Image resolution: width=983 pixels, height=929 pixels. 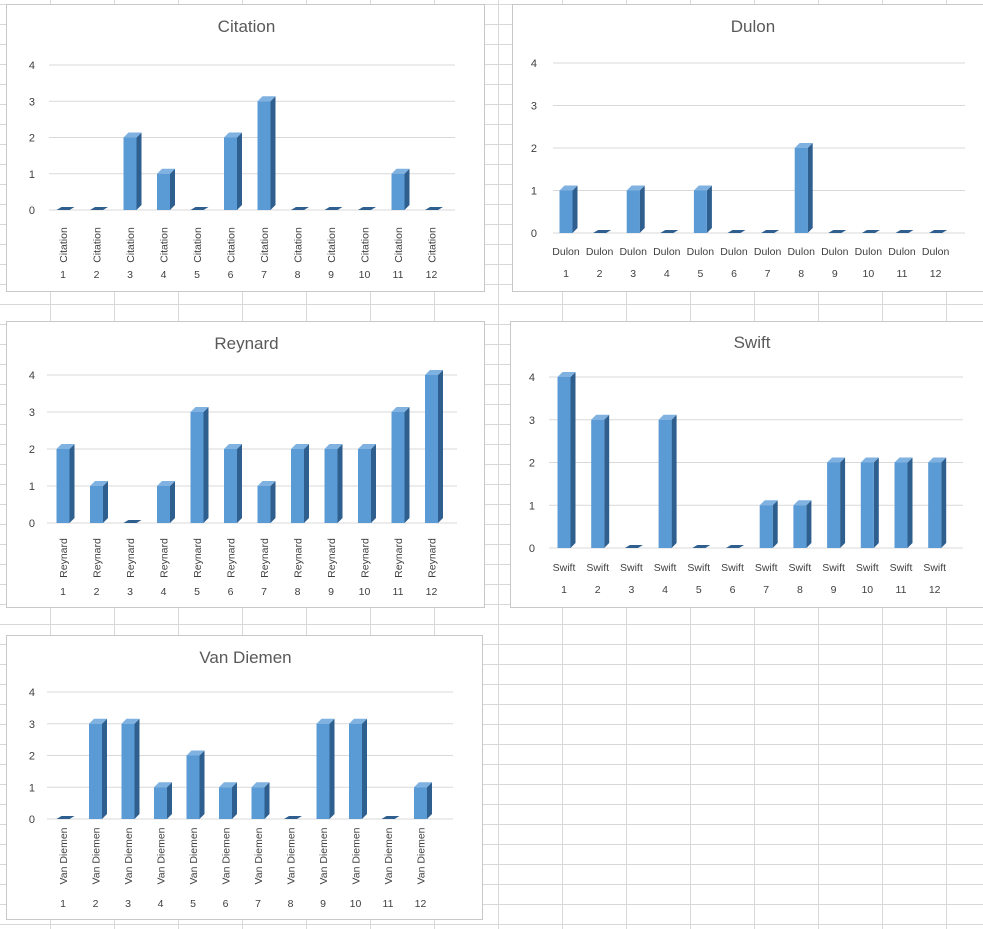 What do you see at coordinates (699, 590) in the screenshot?
I see `x-index-label: 5` at bounding box center [699, 590].